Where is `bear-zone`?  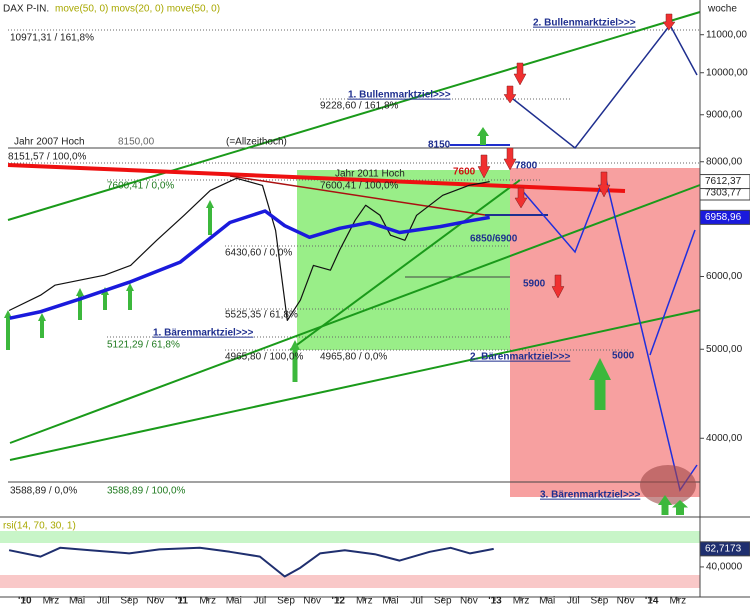 bear-zone is located at coordinates (605, 332).